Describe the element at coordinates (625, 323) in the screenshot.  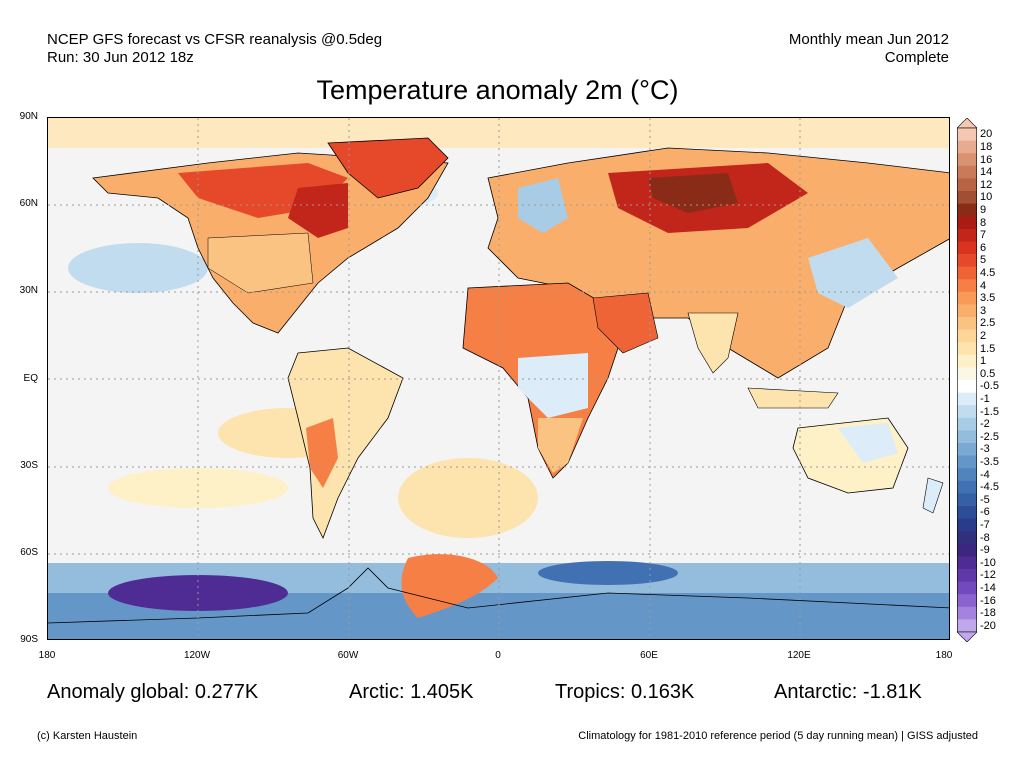
I see `arabia-land` at that location.